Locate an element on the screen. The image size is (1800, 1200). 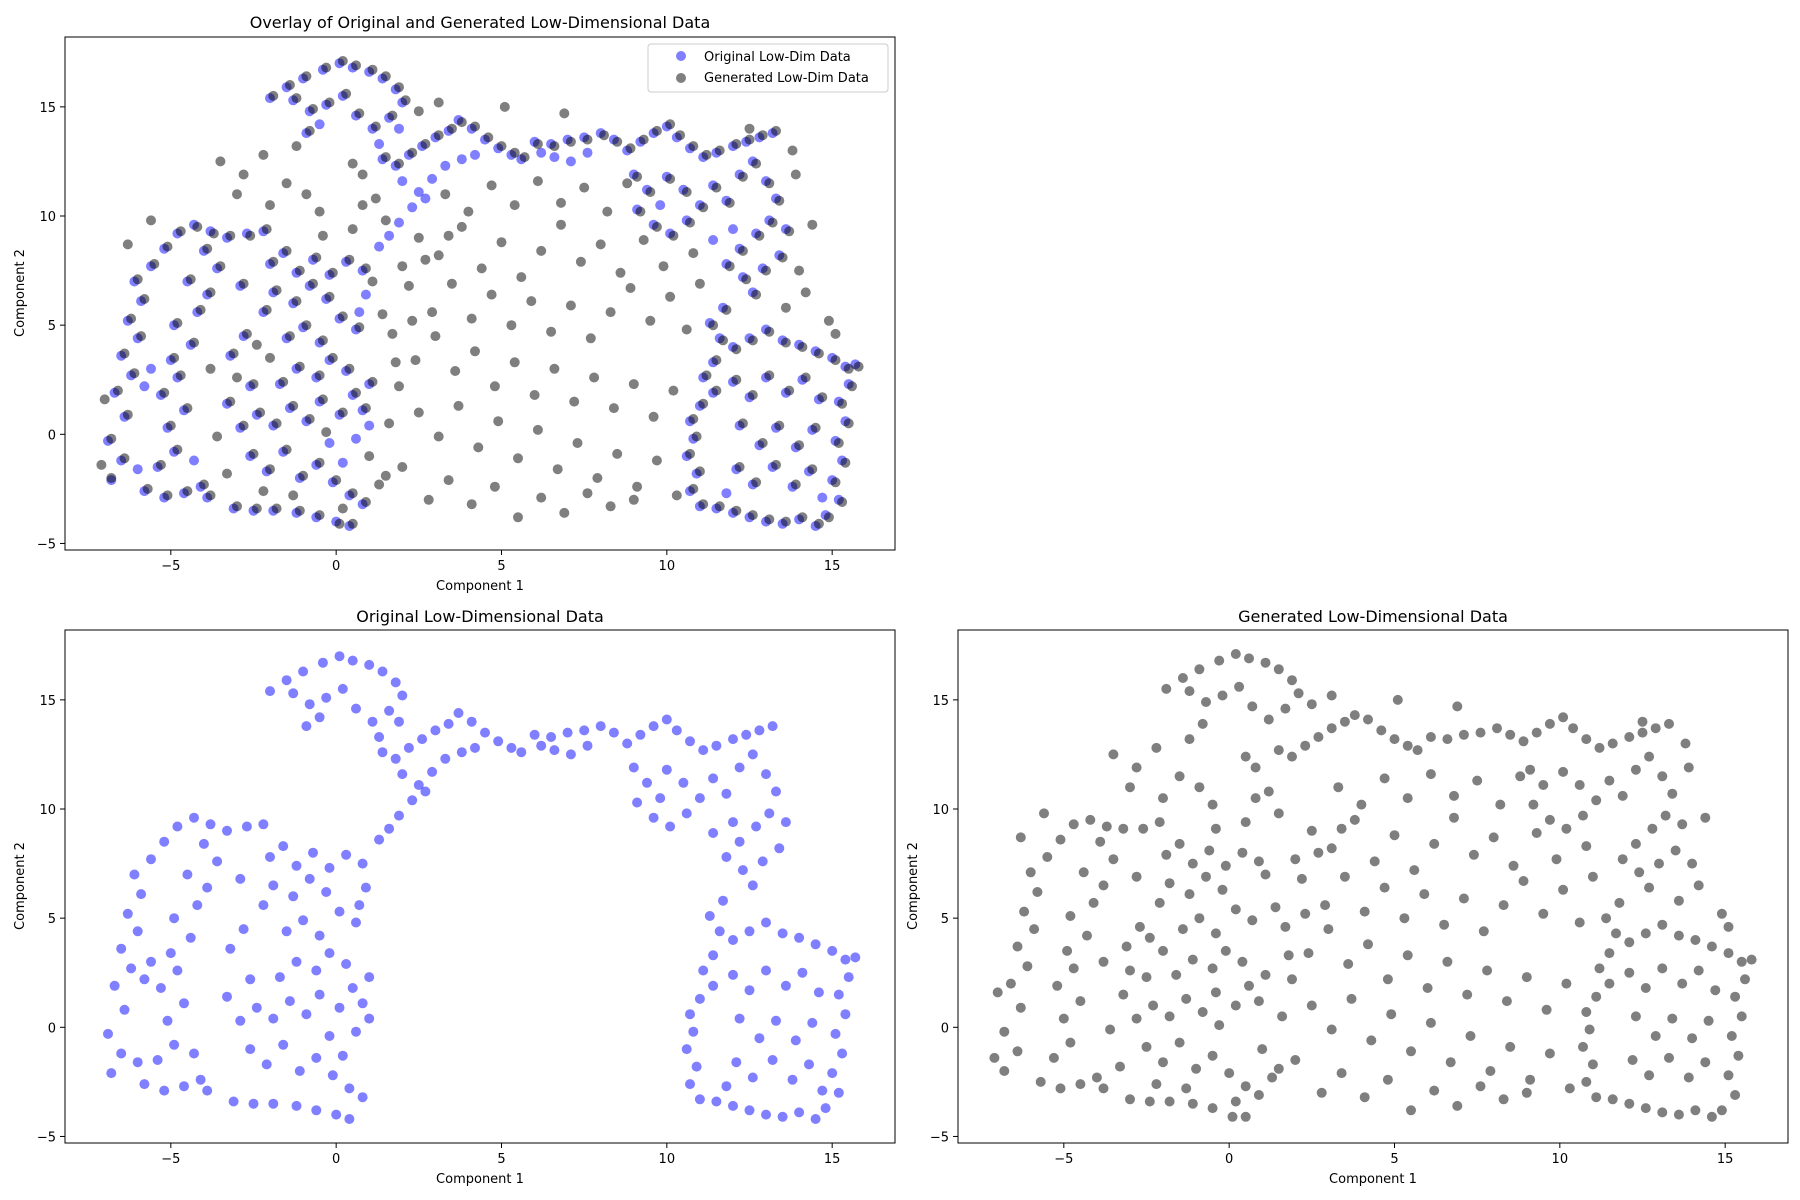
y-axis-label: Component 2 is located at coordinates (20, 886).